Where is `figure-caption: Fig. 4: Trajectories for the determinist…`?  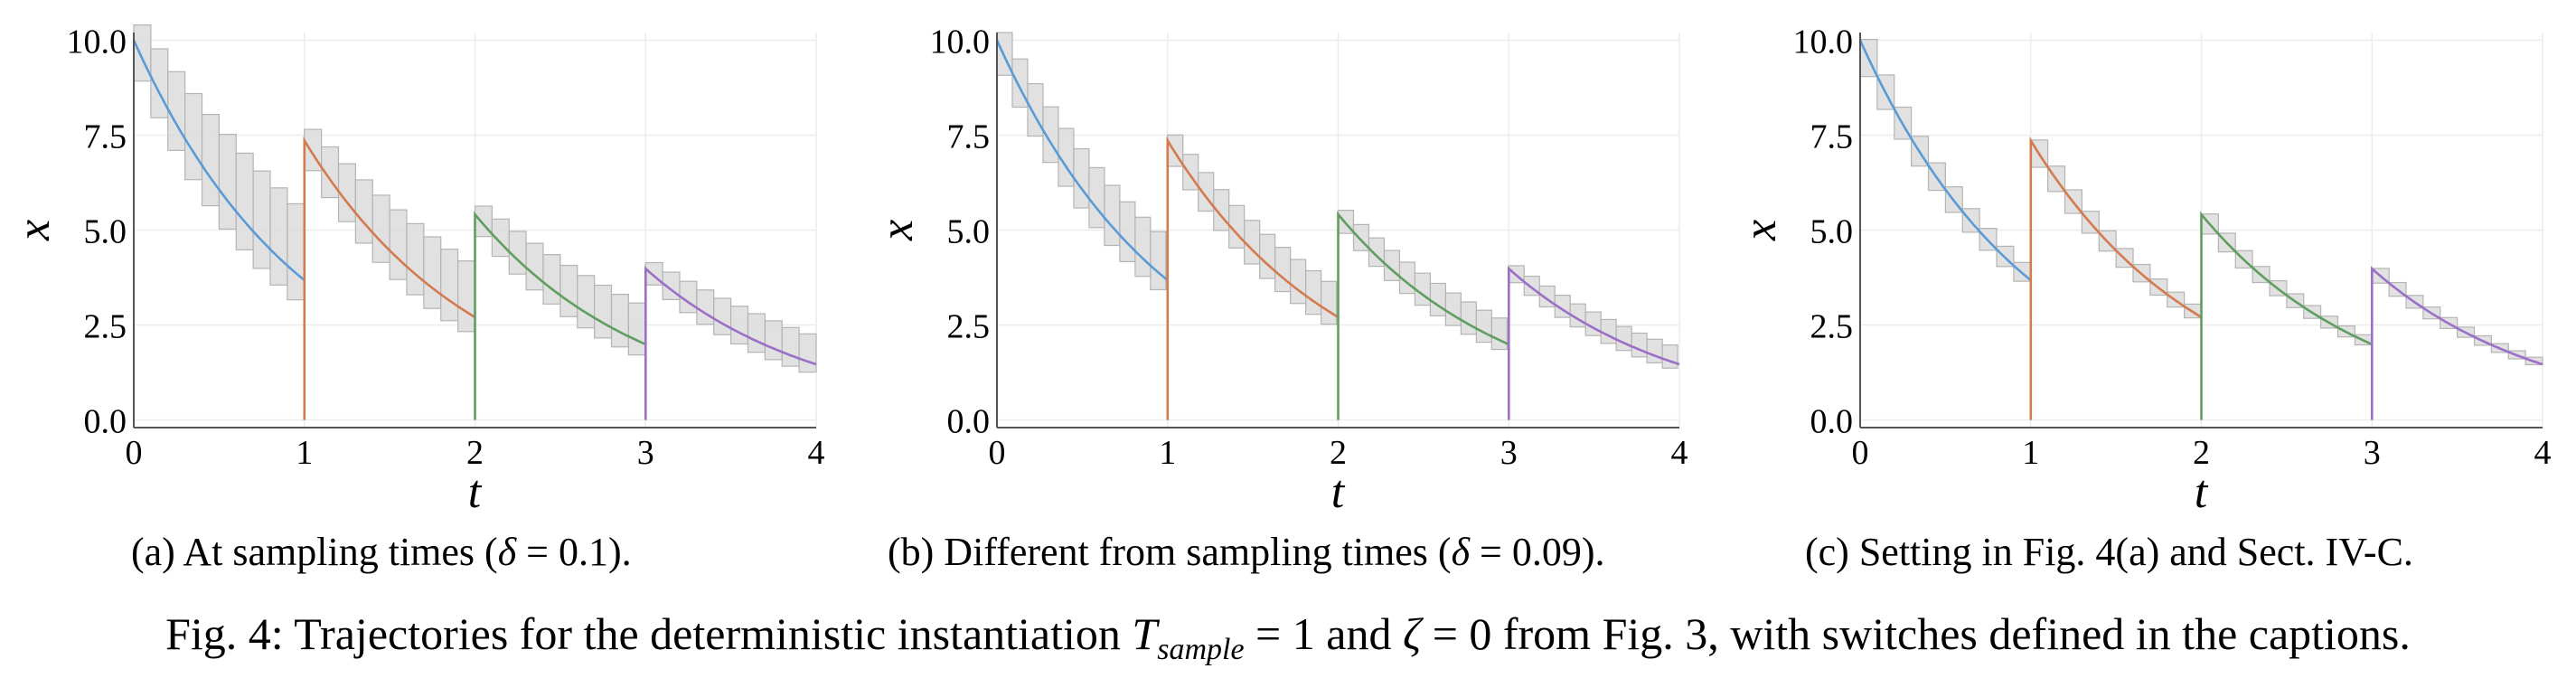 figure-caption: Fig. 4: Trajectories for the determinist… is located at coordinates (1288, 637).